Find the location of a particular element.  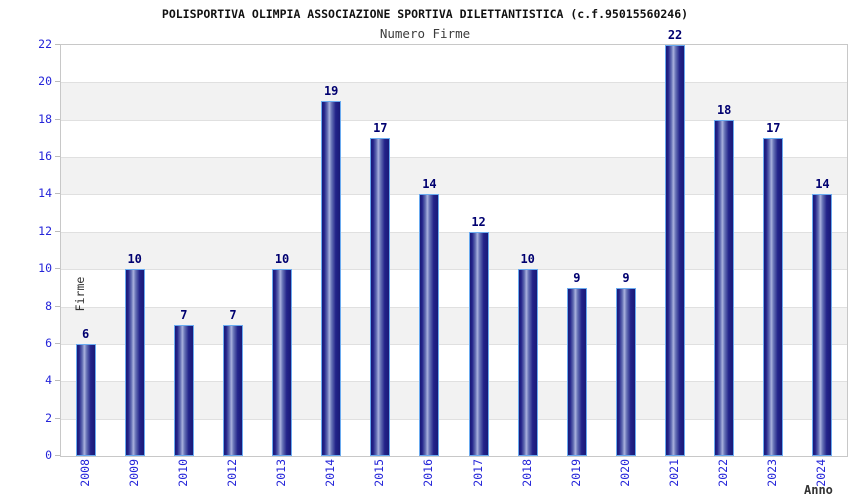

x-tick-label: 2023 is located at coordinates (772, 473).